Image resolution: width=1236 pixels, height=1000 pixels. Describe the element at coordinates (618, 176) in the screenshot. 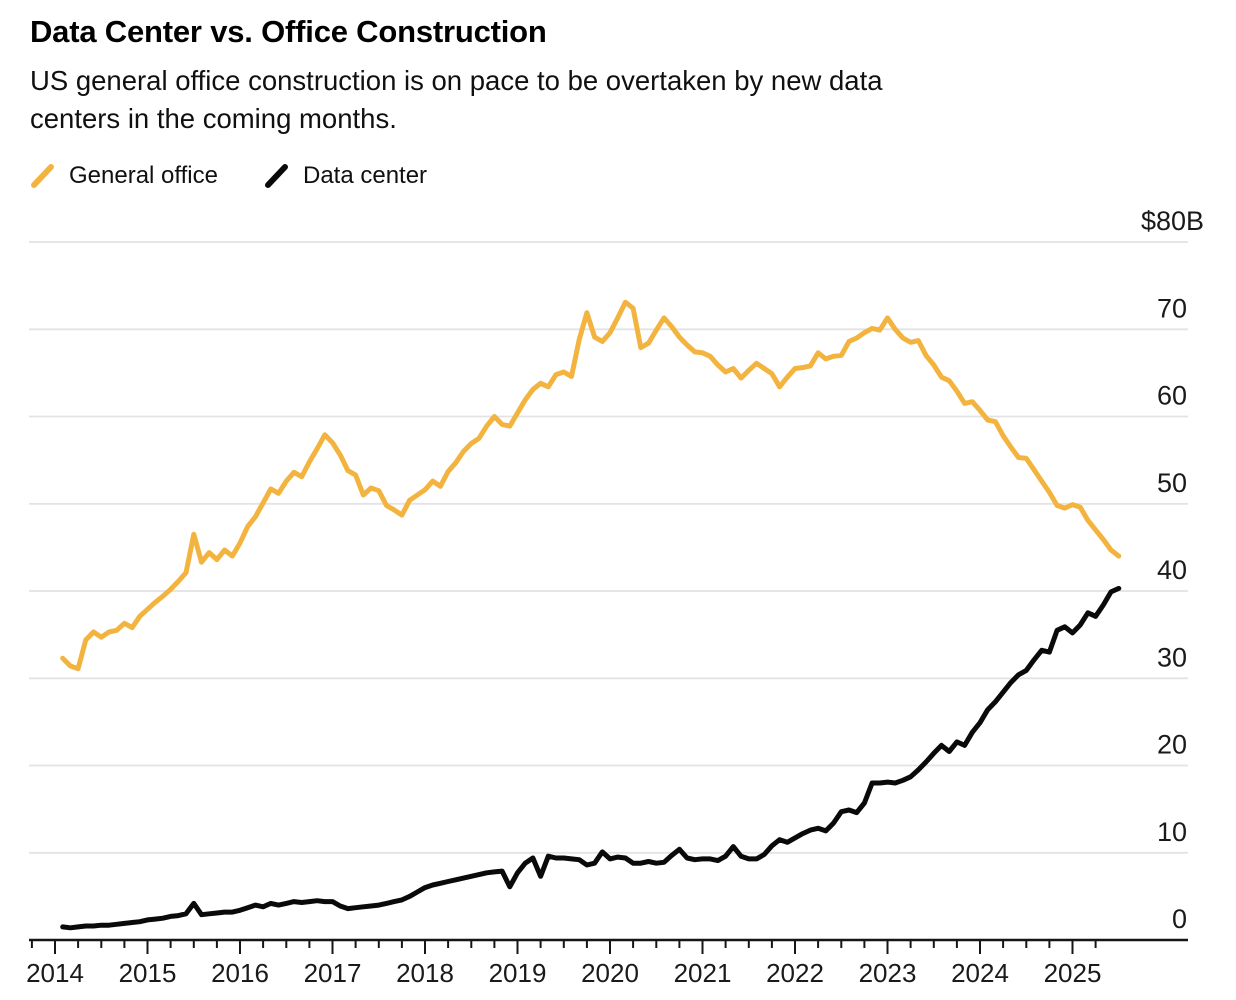

I see `chart-legend: General office Data center` at that location.